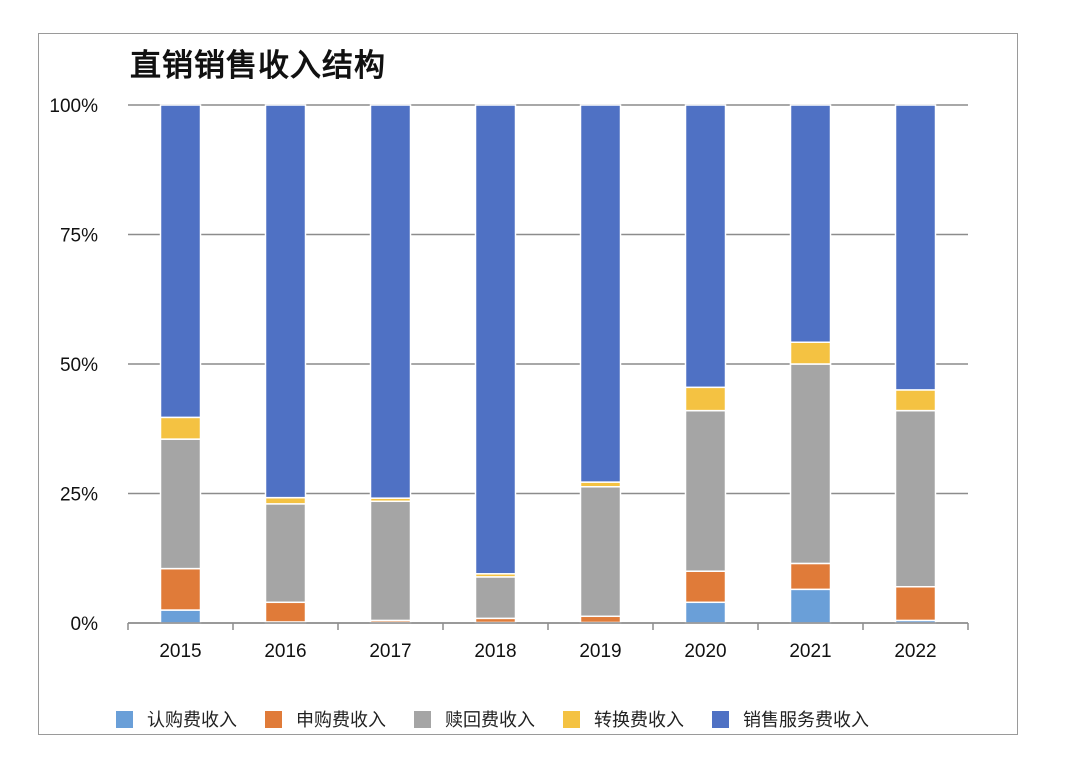 The height and width of the screenshot is (774, 1080). I want to click on x-tick-label: 2021, so click(810, 651).